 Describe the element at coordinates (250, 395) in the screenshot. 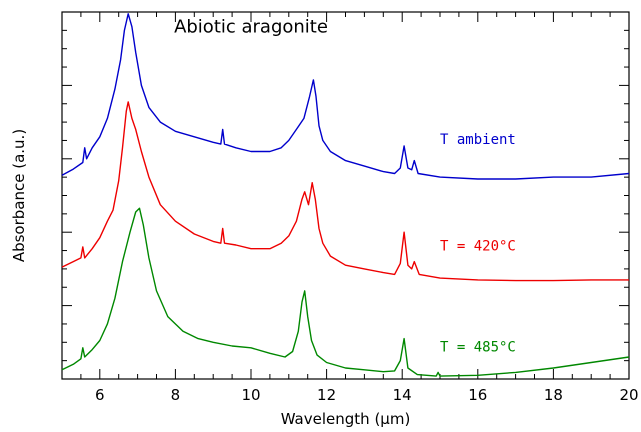

I see `x-tick-label: 10` at that location.